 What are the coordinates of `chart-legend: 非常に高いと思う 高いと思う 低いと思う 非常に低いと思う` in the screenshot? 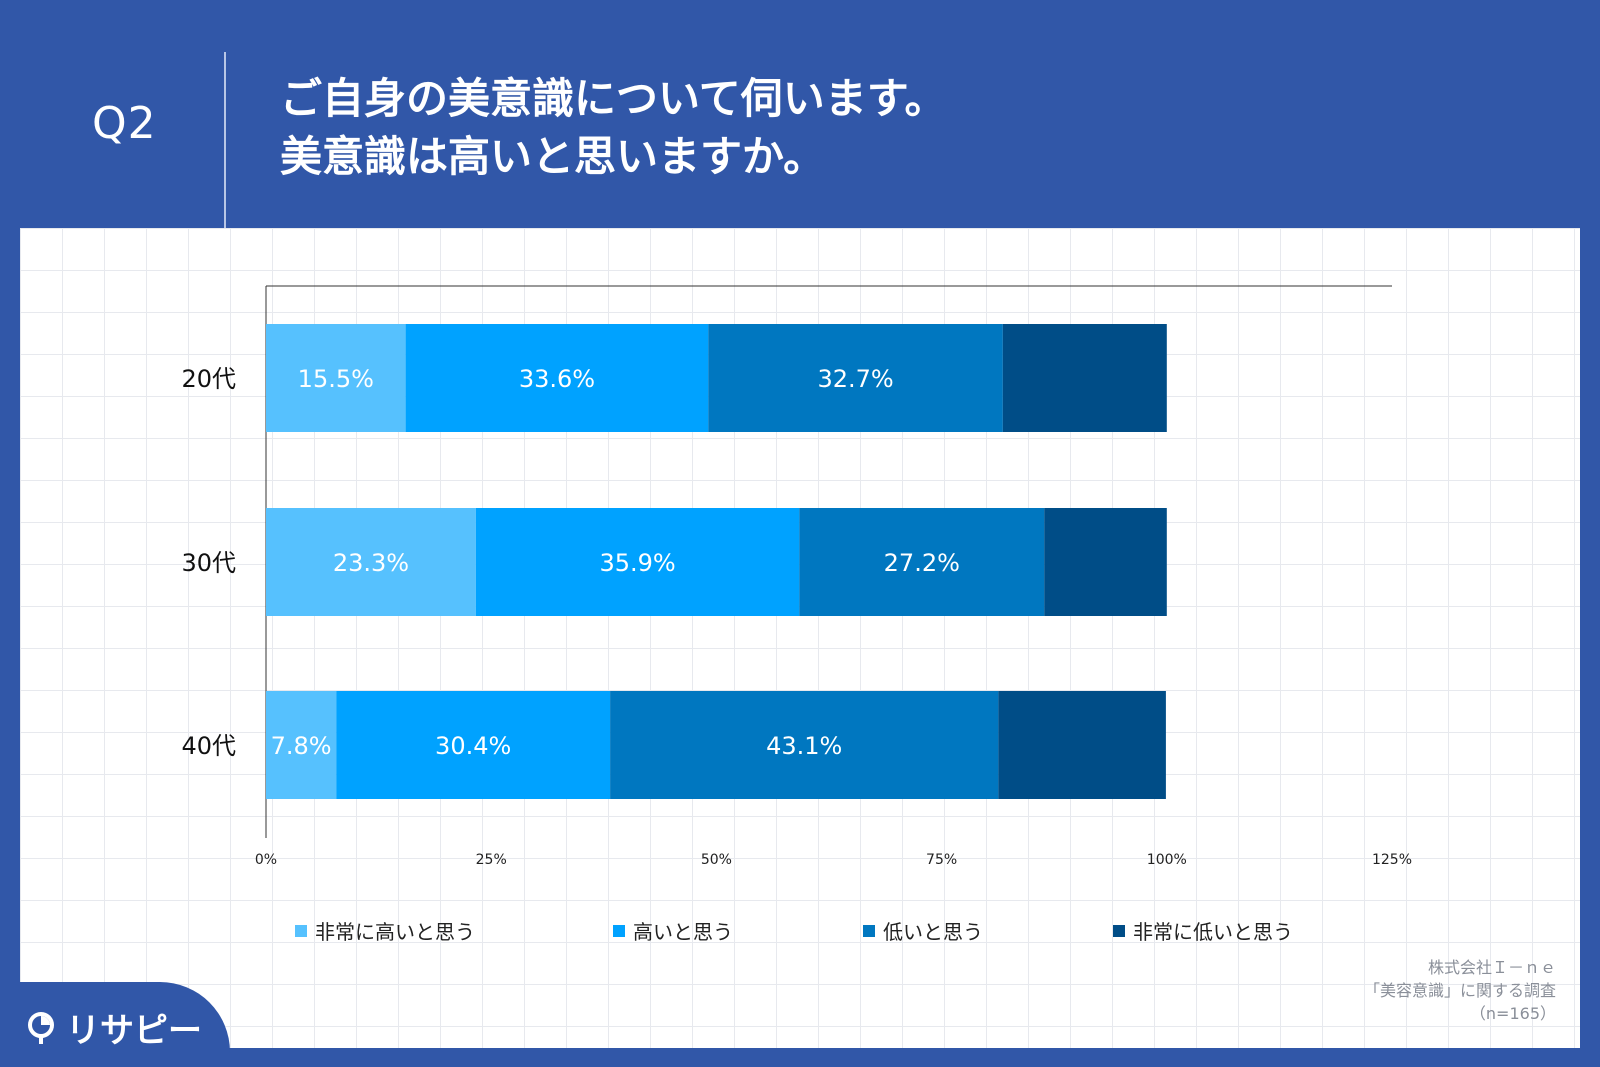 It's located at (845, 931).